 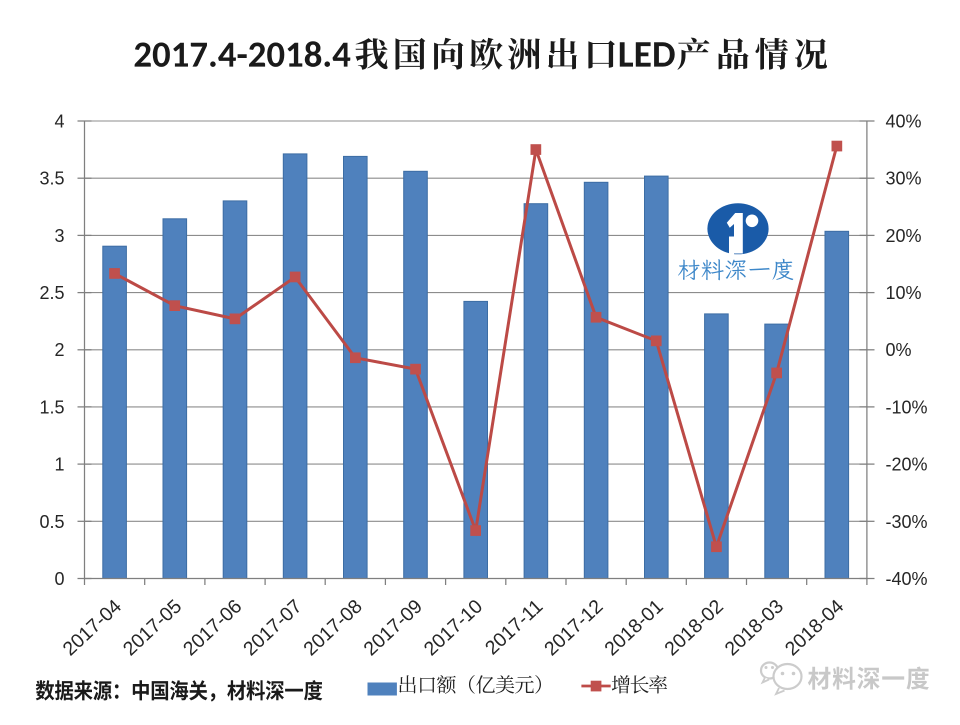 What do you see at coordinates (907, 465) in the screenshot?
I see `svg-text: -20%` at bounding box center [907, 465].